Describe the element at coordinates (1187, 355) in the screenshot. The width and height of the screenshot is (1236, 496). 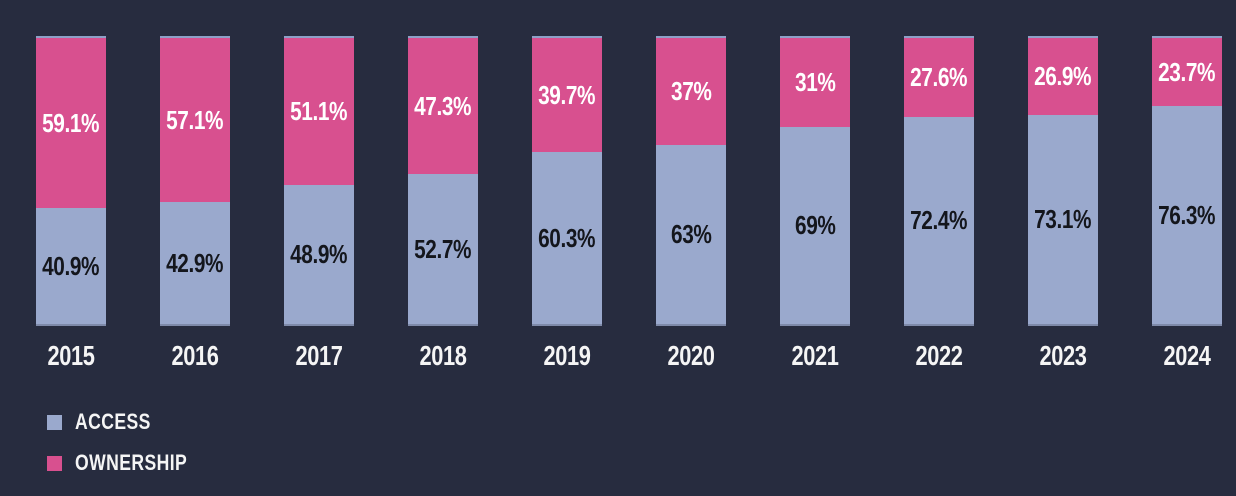
I see `year-label: 2024` at that location.